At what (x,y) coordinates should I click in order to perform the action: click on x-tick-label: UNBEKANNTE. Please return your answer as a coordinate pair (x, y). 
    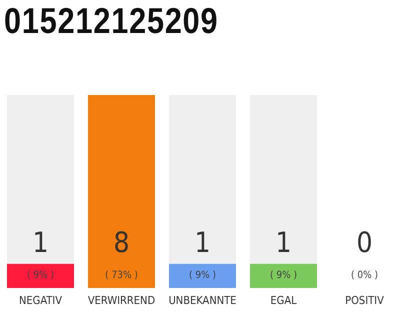
    Looking at the image, I should click on (202, 300).